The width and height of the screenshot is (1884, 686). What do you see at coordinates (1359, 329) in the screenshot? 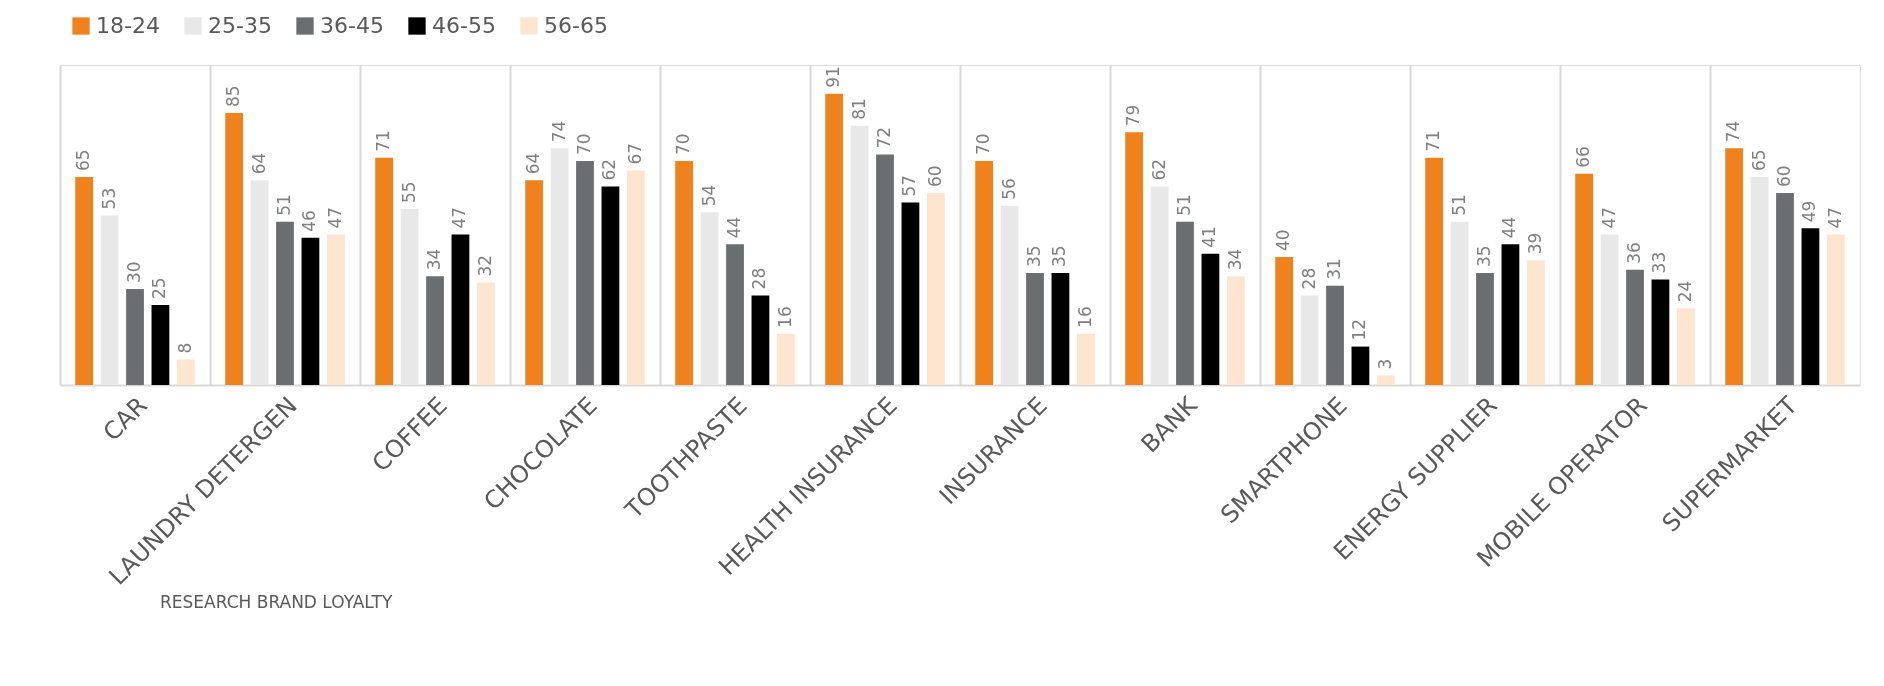
I see `data-label: 12` at bounding box center [1359, 329].